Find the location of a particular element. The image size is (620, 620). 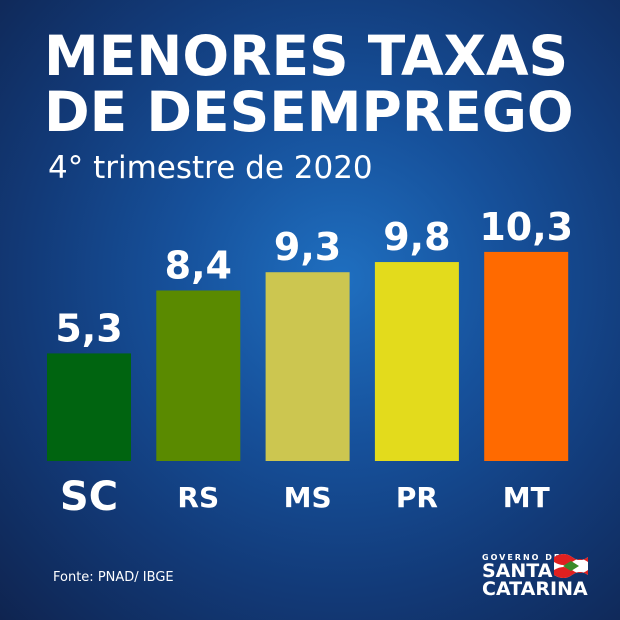

subtitle: 4° trimestre de 2020 is located at coordinates (210, 168).